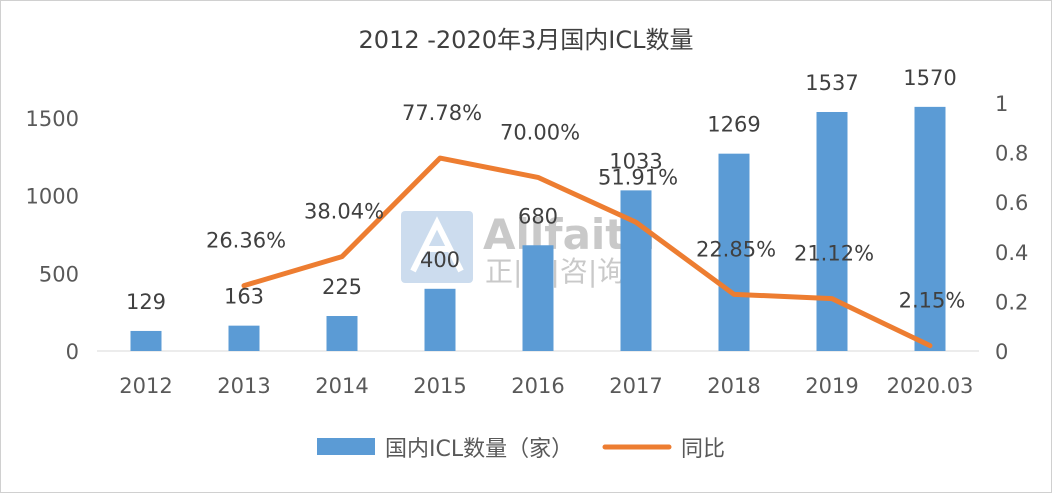 The width and height of the screenshot is (1052, 493). Describe the element at coordinates (733, 125) in the screenshot. I see `bar-value-label: 1269` at that location.